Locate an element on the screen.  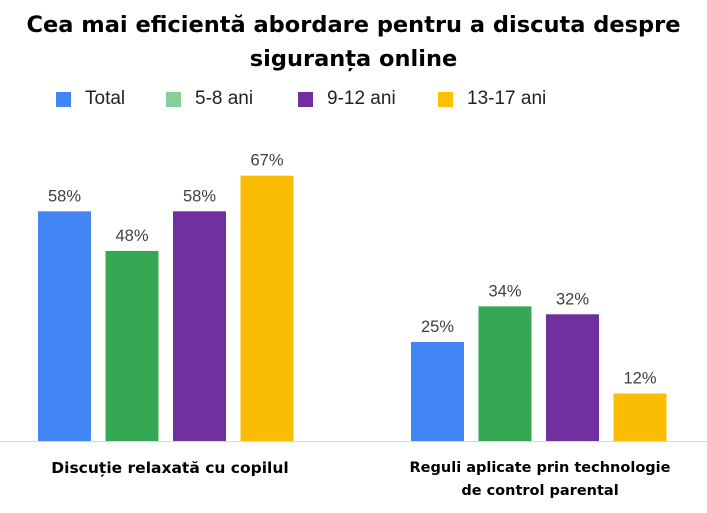
category-label-line: Discuție relaxată cu copilul is located at coordinates (170, 468).